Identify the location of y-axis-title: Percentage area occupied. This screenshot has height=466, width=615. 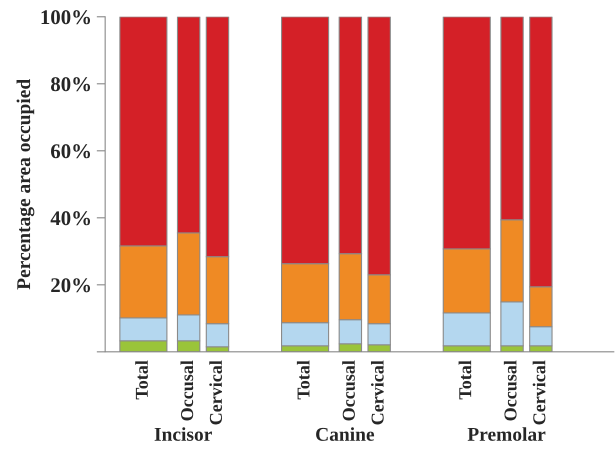
(25, 184).